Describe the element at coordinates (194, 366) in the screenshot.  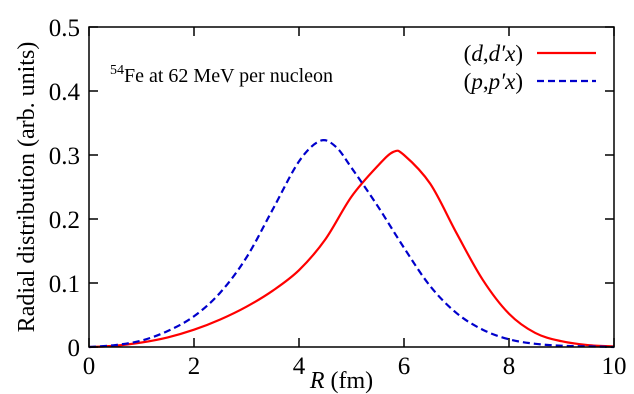
I see `x-tick-label: 2` at that location.